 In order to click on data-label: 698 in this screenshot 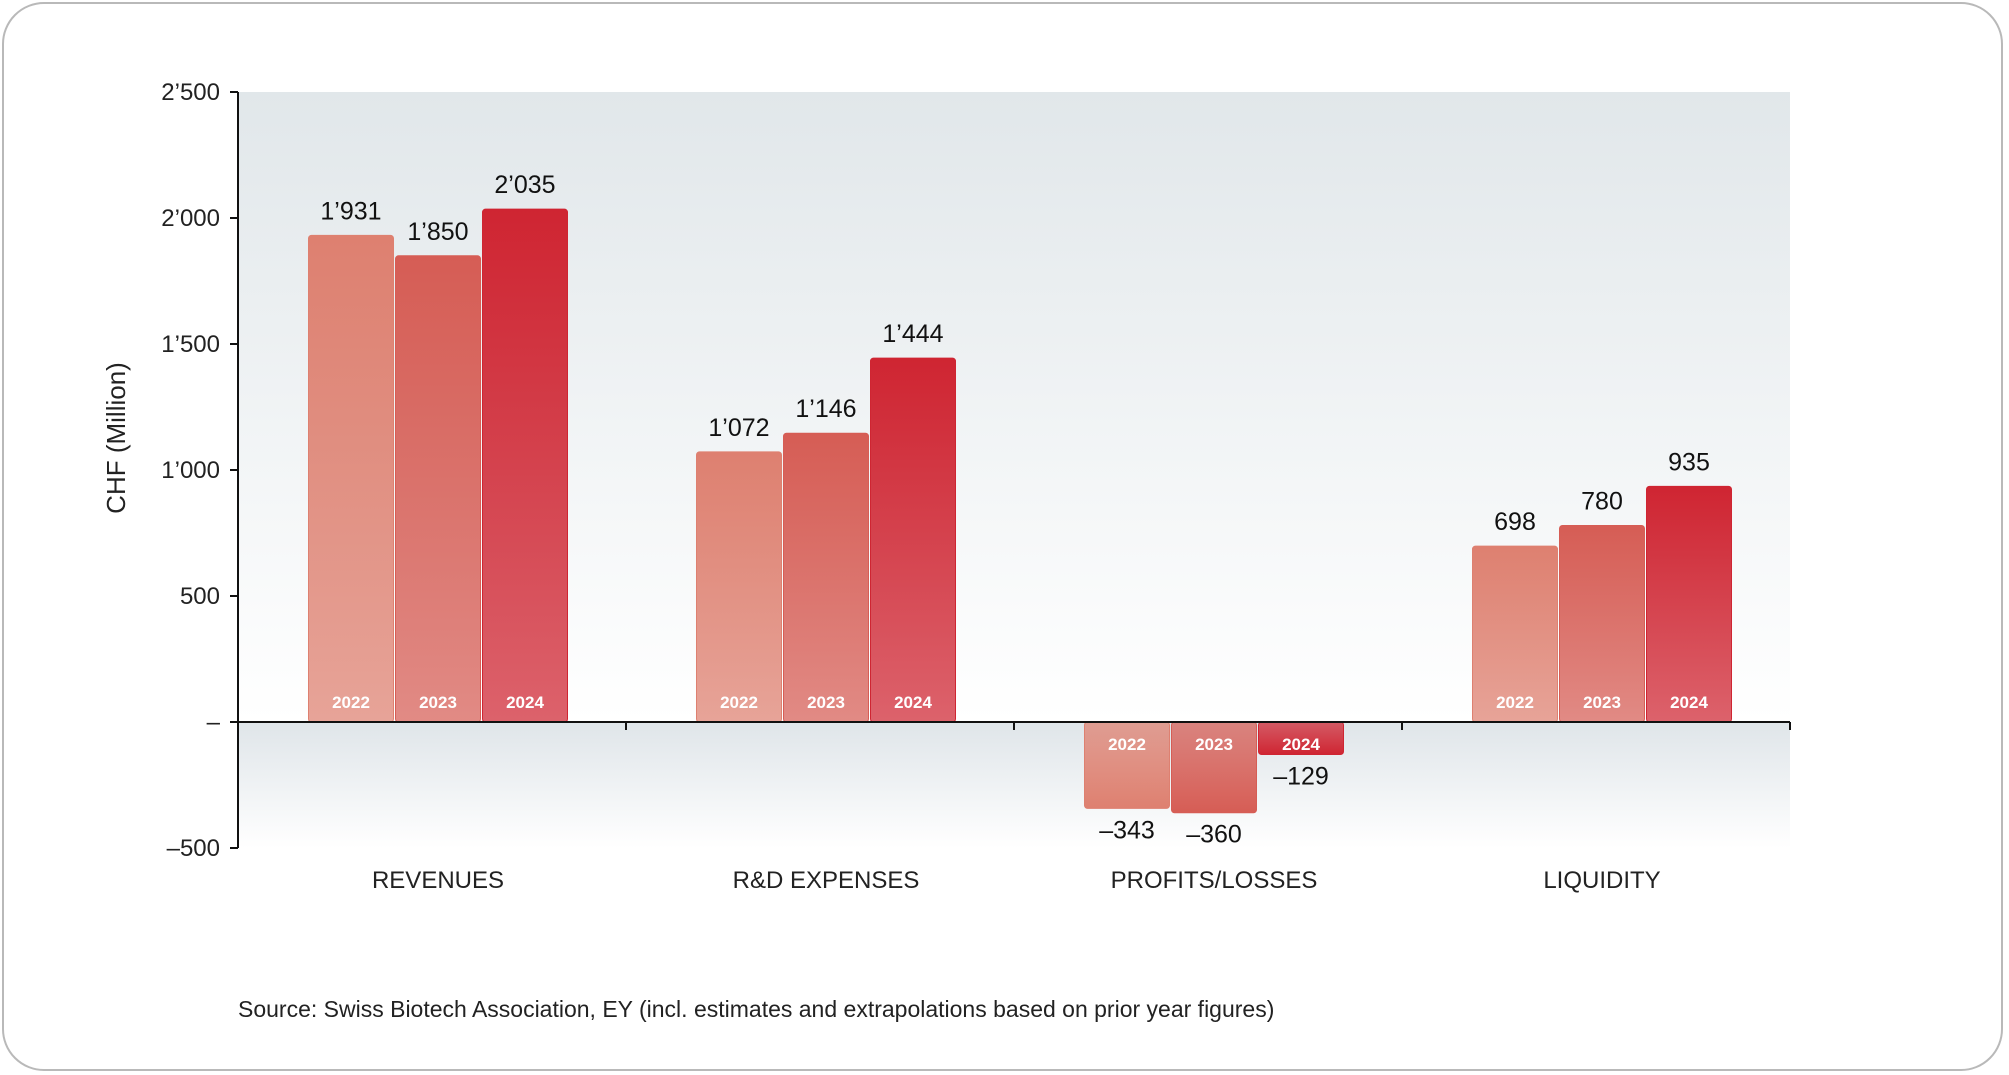, I will do `click(1515, 522)`.